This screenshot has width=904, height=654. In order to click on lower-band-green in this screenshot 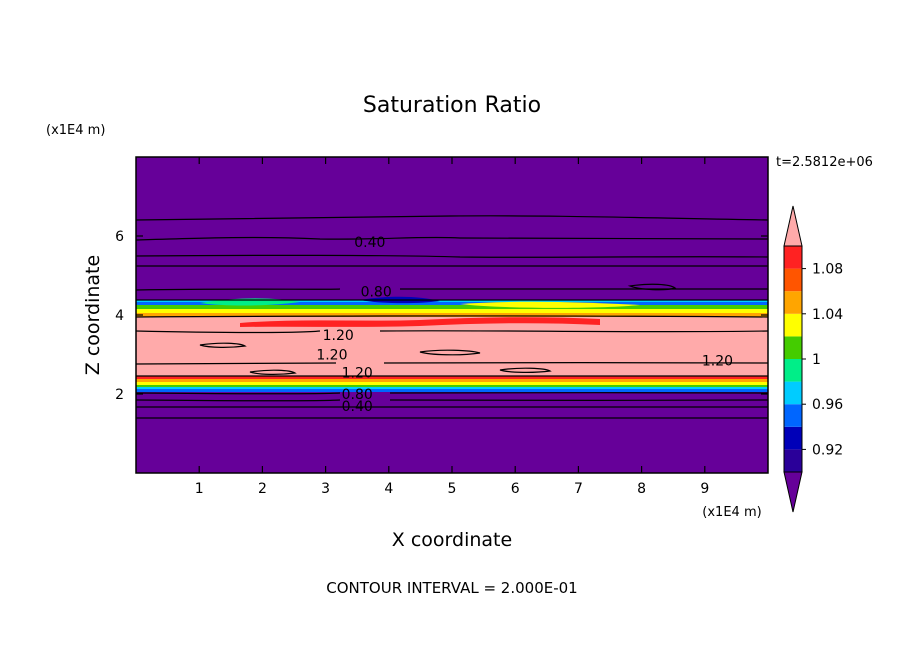, I will do `click(452, 386)`.